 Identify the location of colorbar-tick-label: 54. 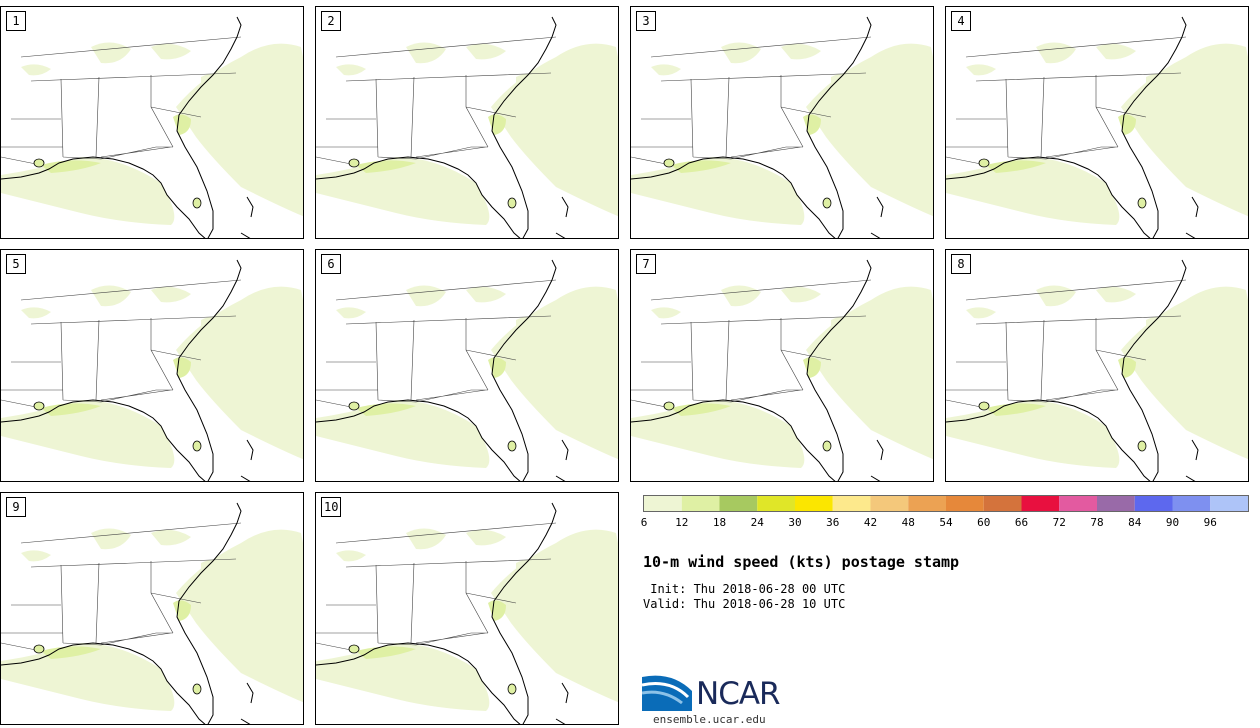
(946, 522).